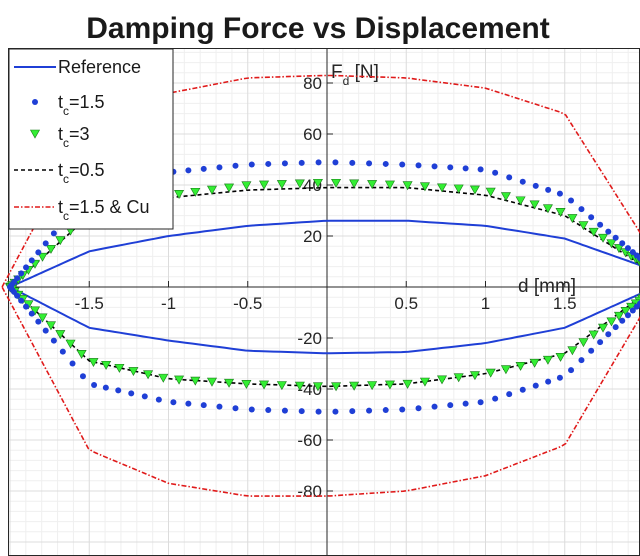  I want to click on legend-entry: tc=3, so click(59, 137).